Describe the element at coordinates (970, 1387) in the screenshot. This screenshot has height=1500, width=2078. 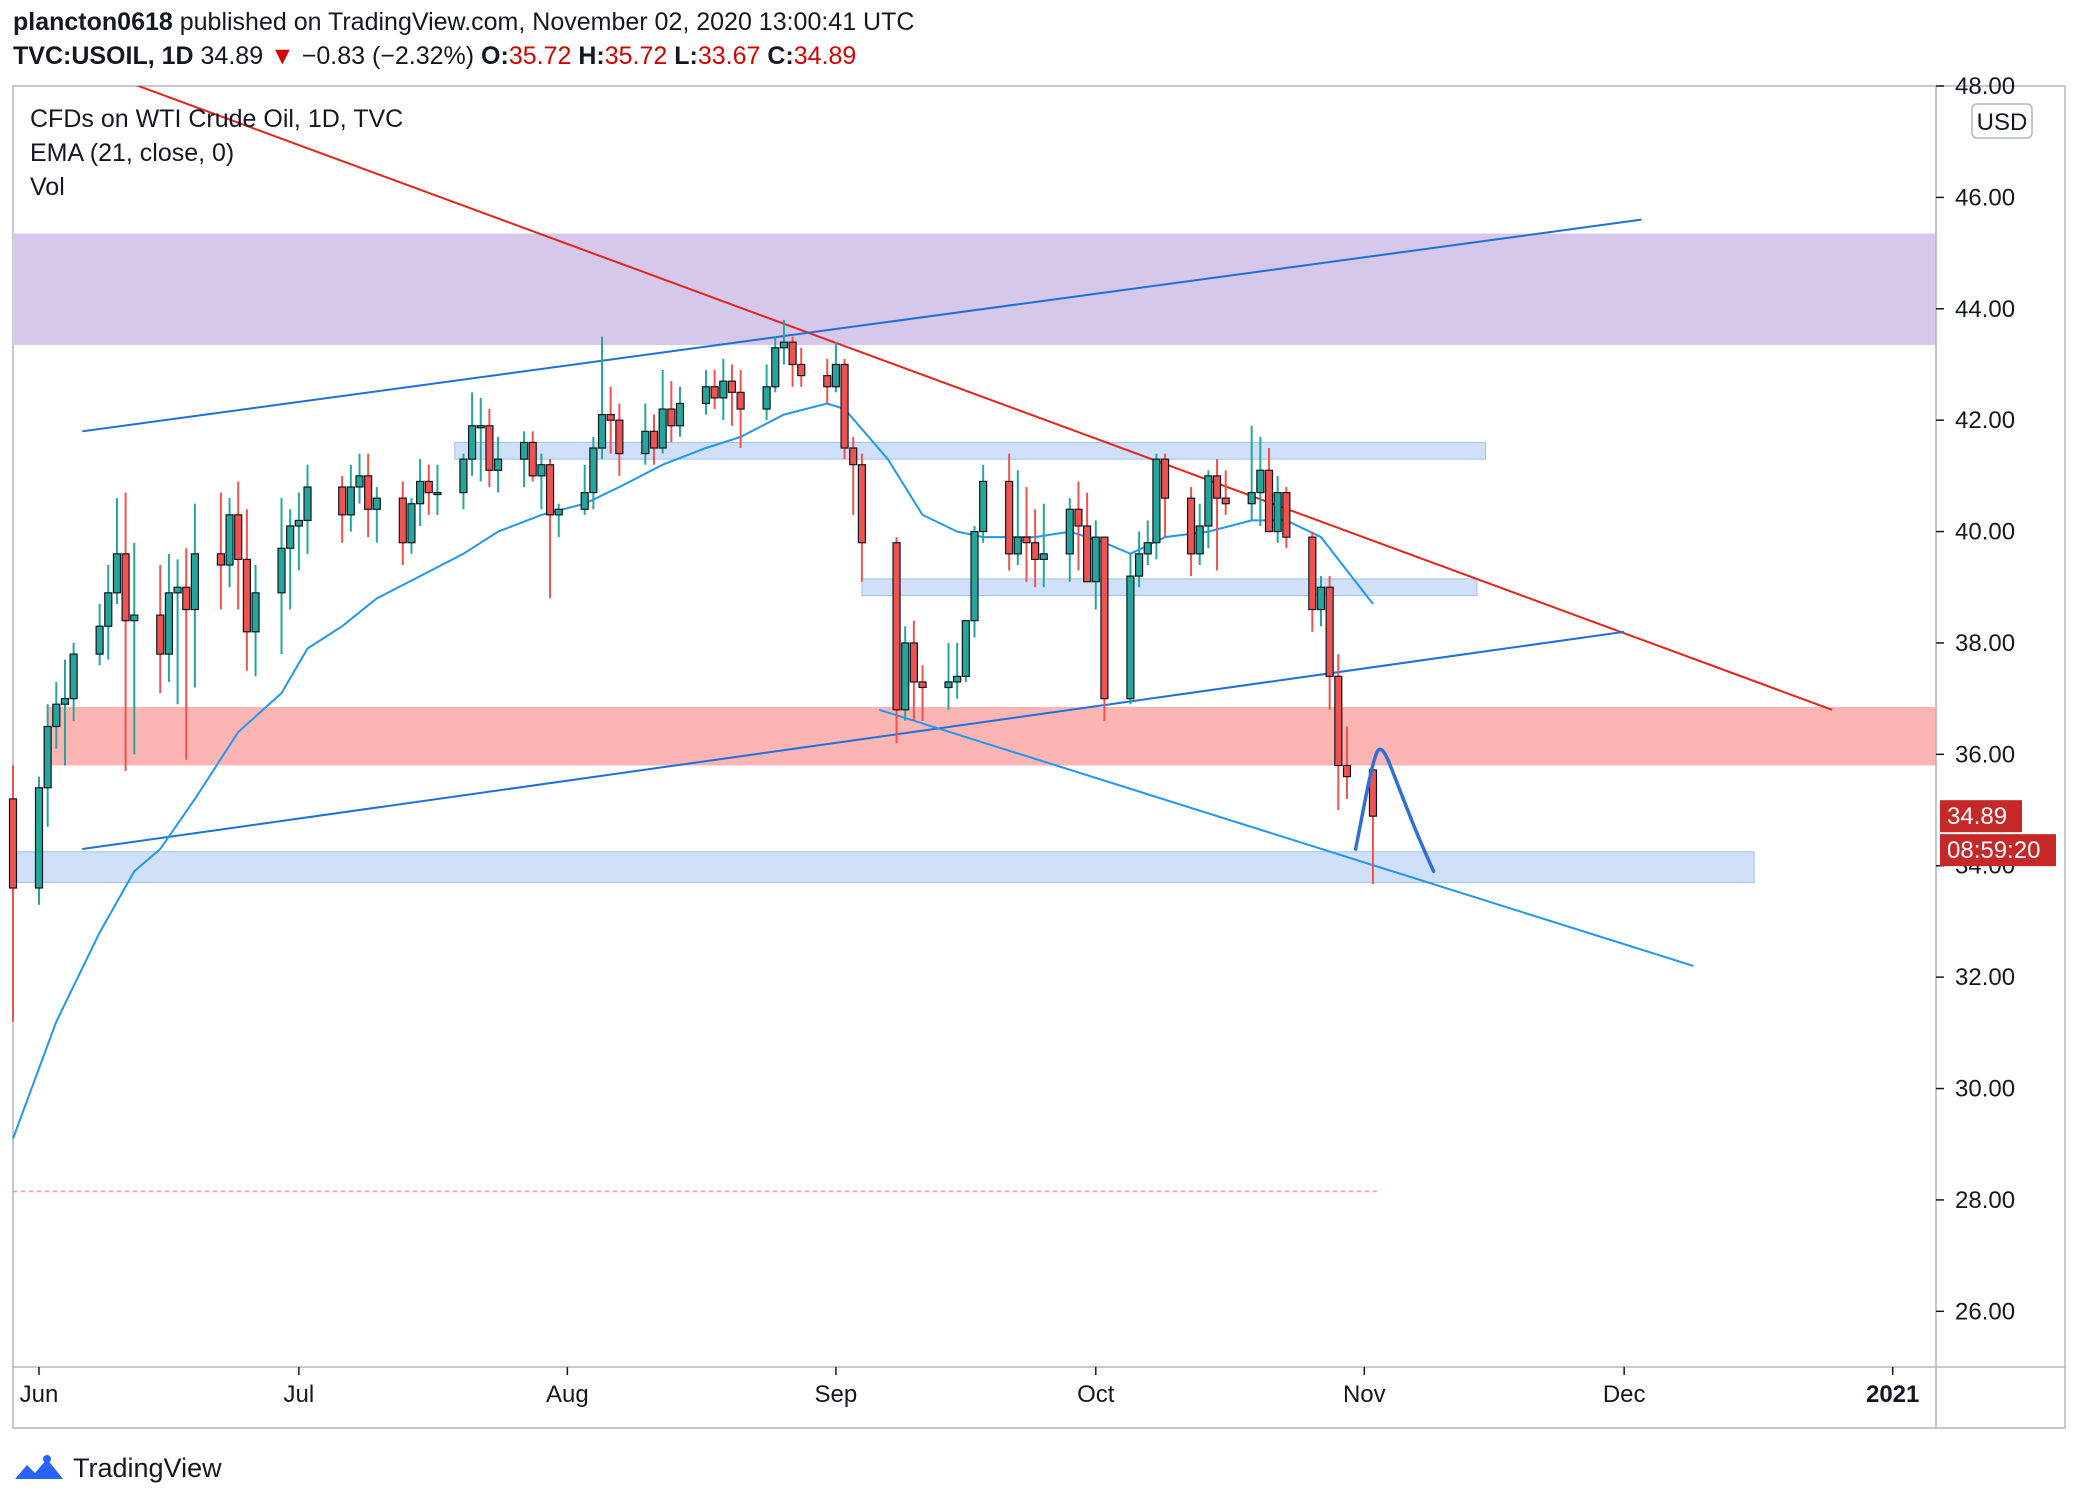
I see `time-axis: Jun Jul Aug Sep Oct Nov Dec 2021` at that location.